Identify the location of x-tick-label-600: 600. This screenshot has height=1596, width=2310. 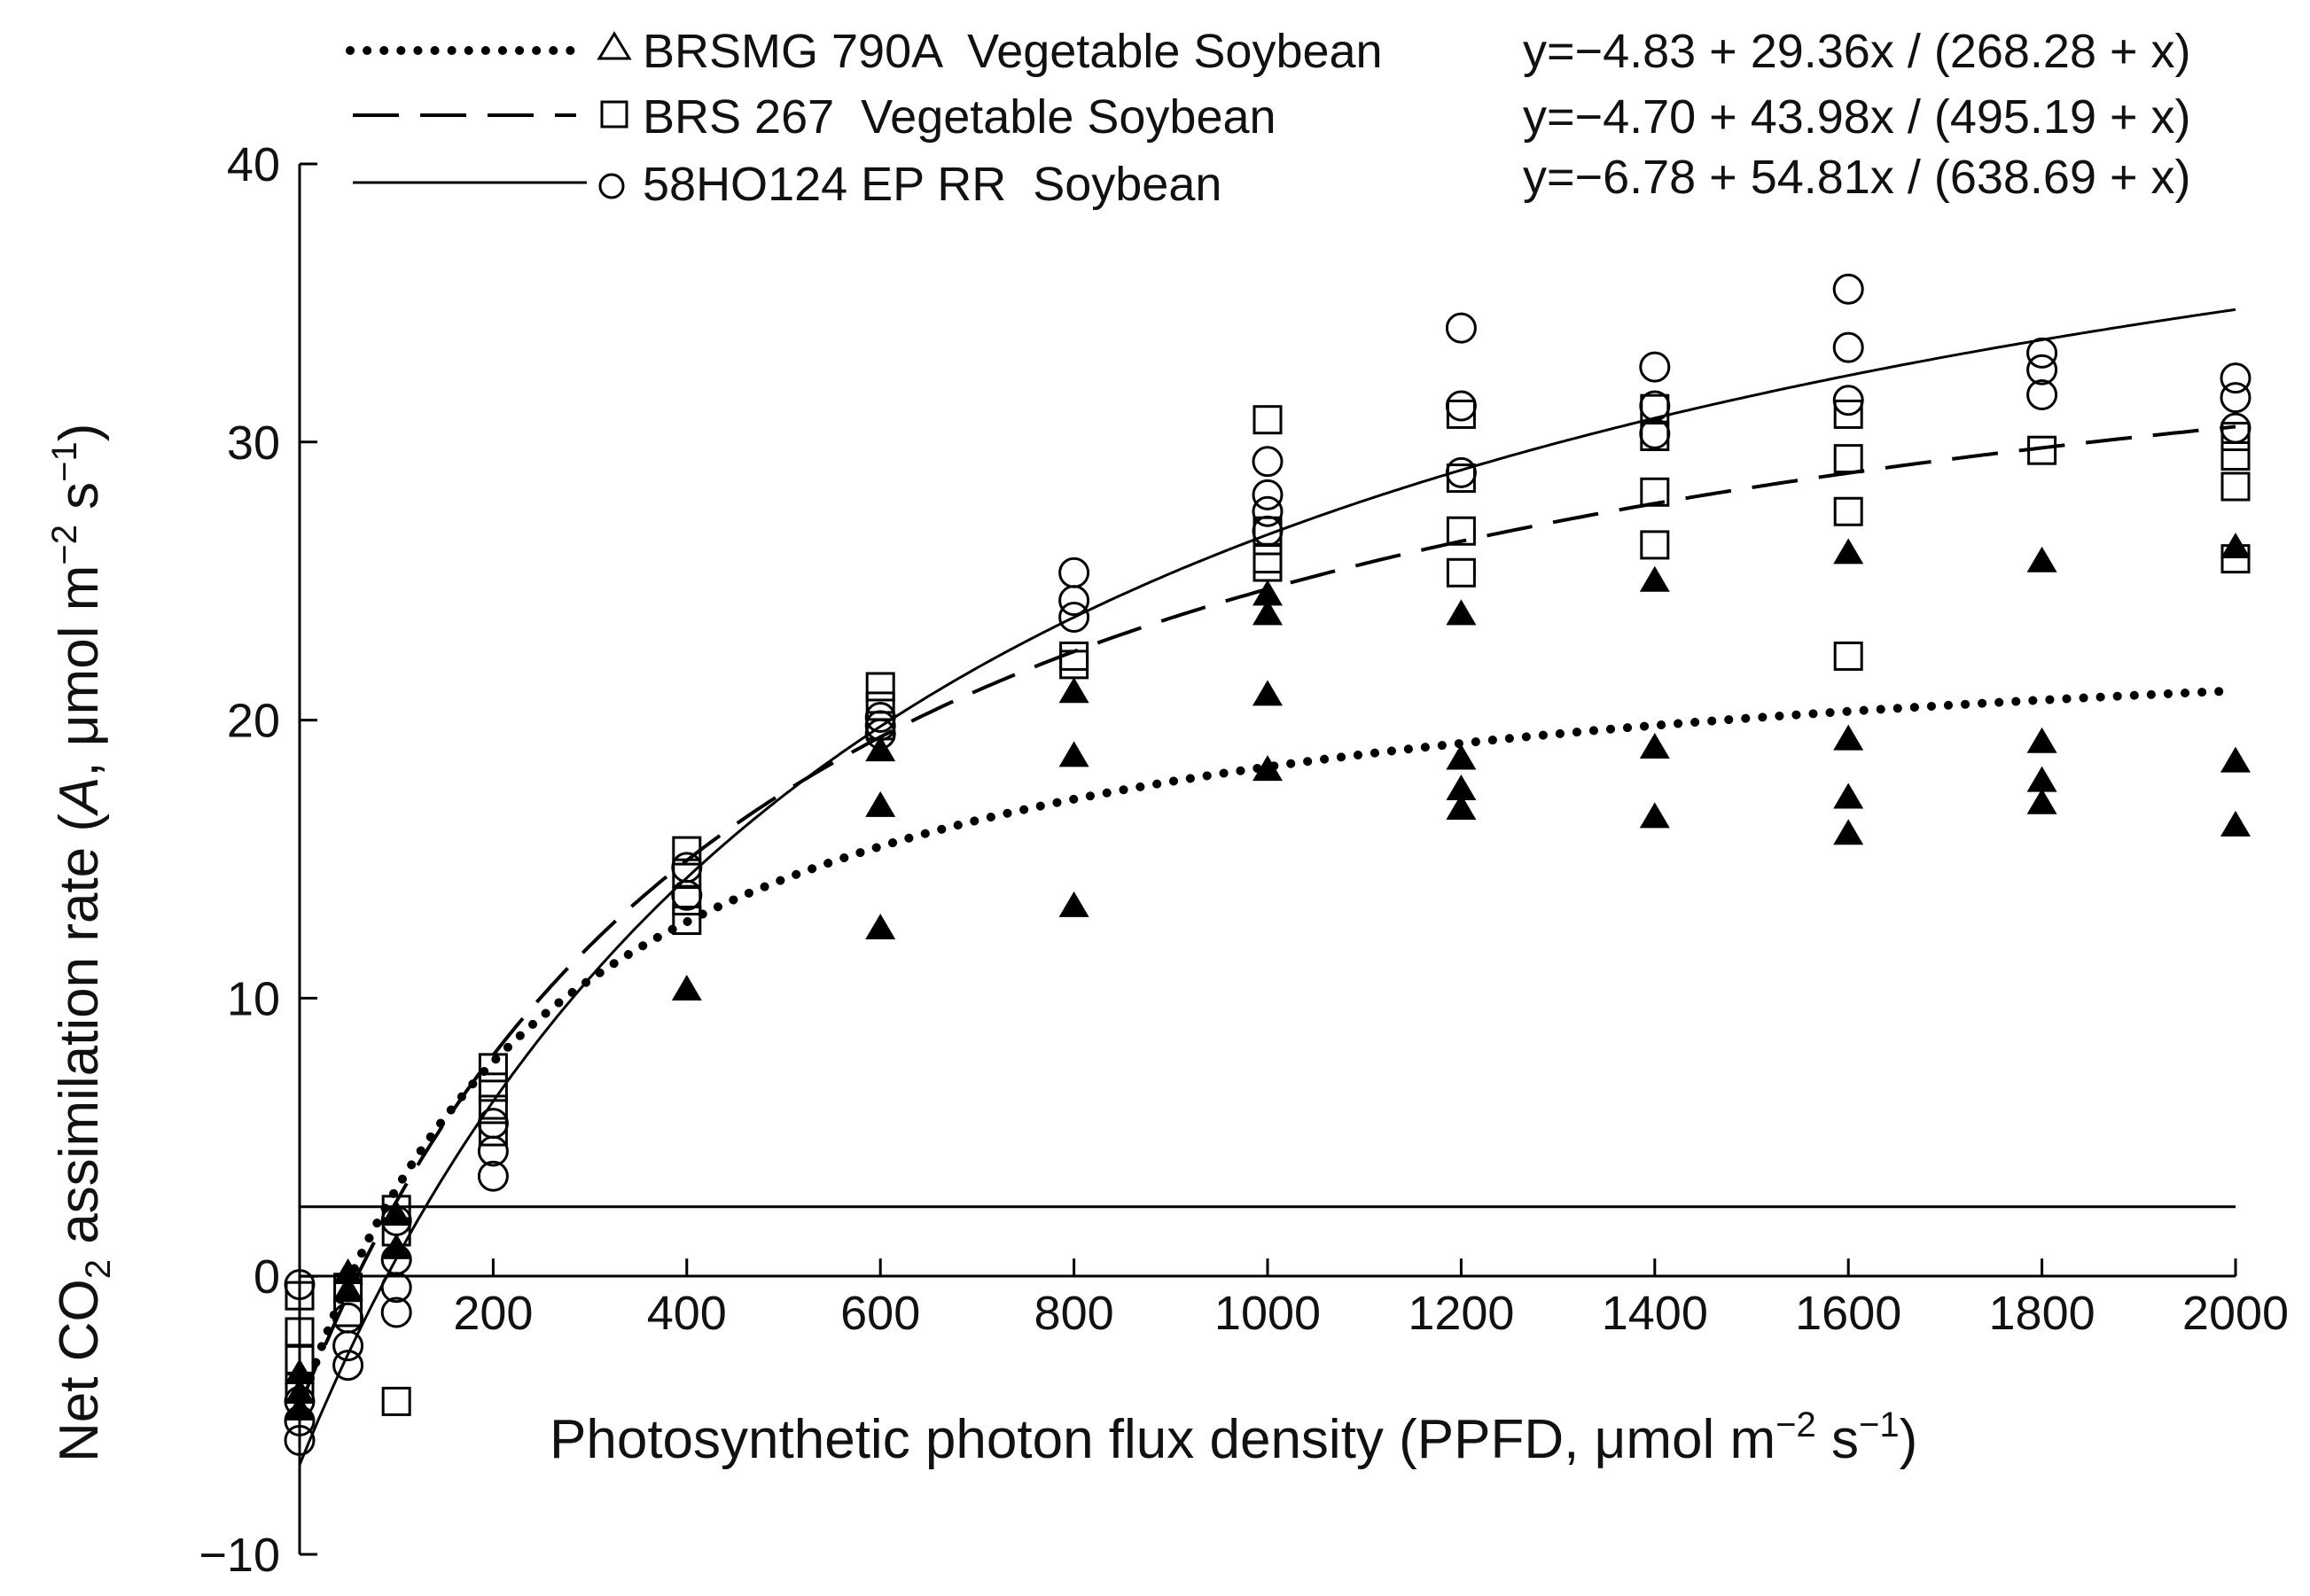
(880, 1313).